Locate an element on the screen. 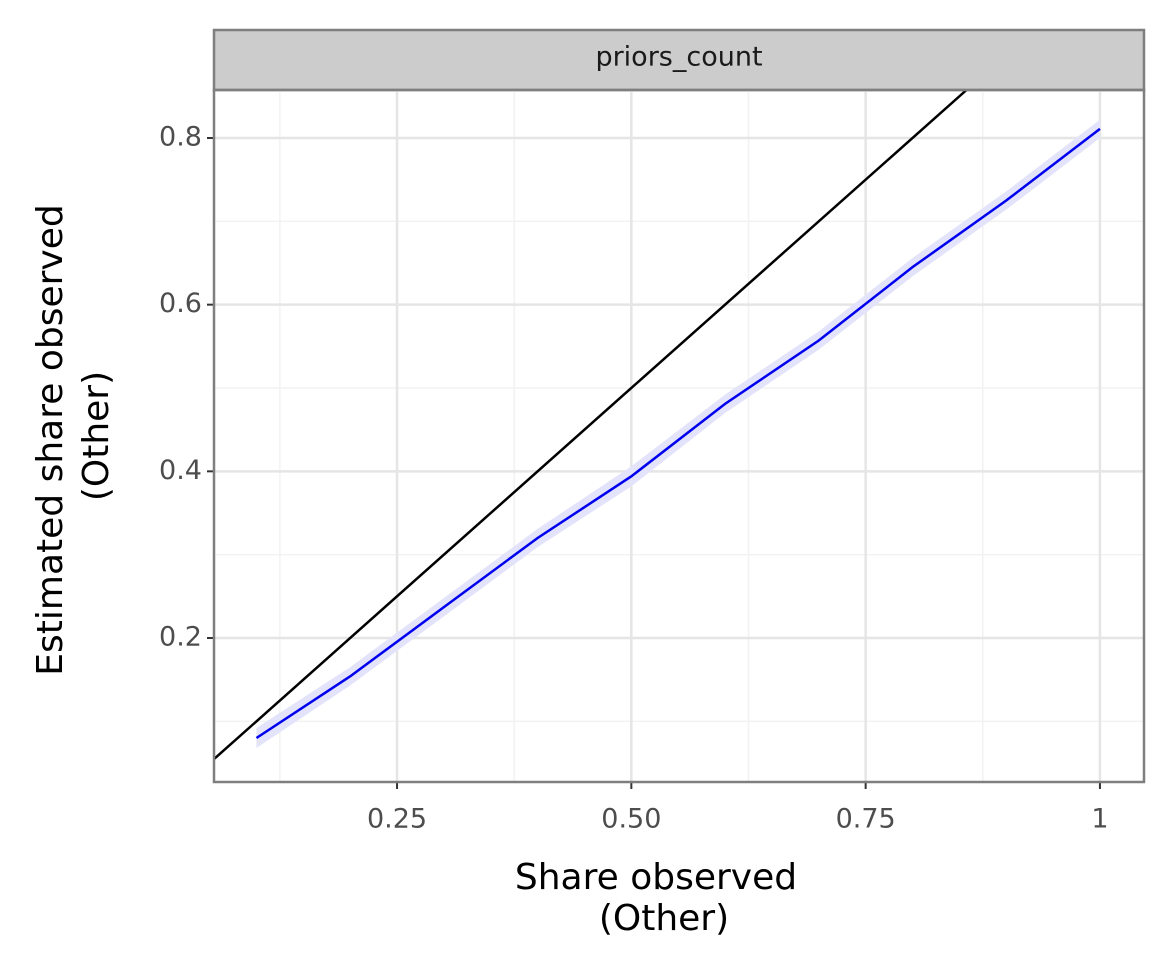 The width and height of the screenshot is (1173, 974). facet-strip is located at coordinates (679, 60).